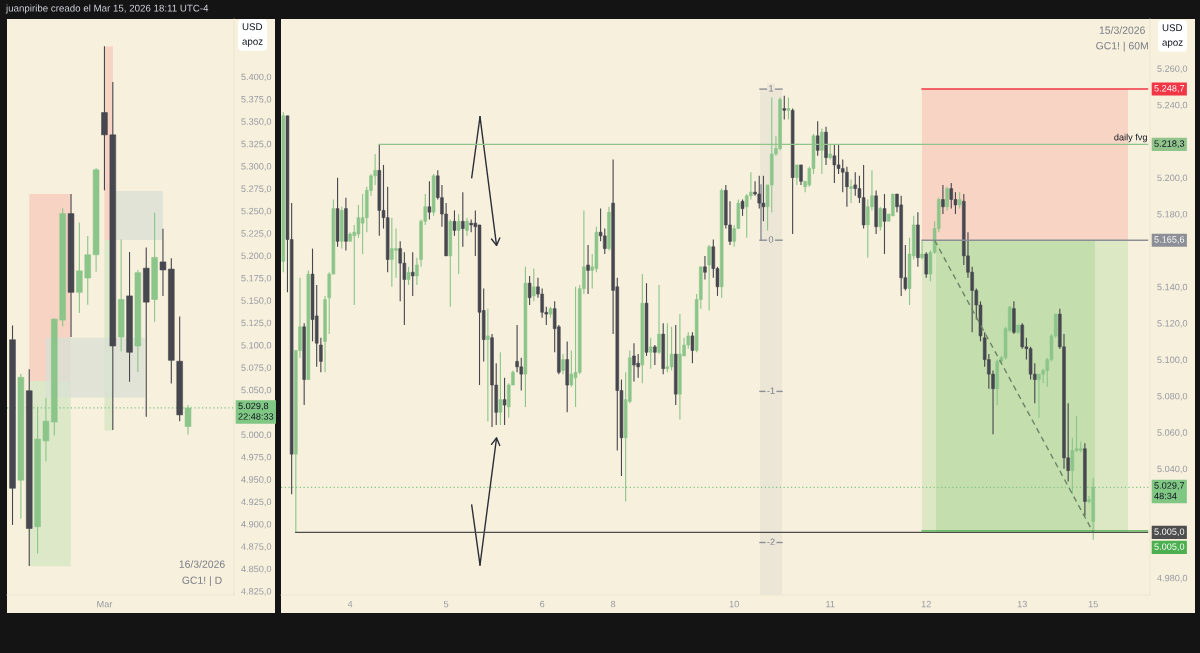  What do you see at coordinates (1172, 214) in the screenshot?
I see `y-tick-label: 5.180,0` at bounding box center [1172, 214].